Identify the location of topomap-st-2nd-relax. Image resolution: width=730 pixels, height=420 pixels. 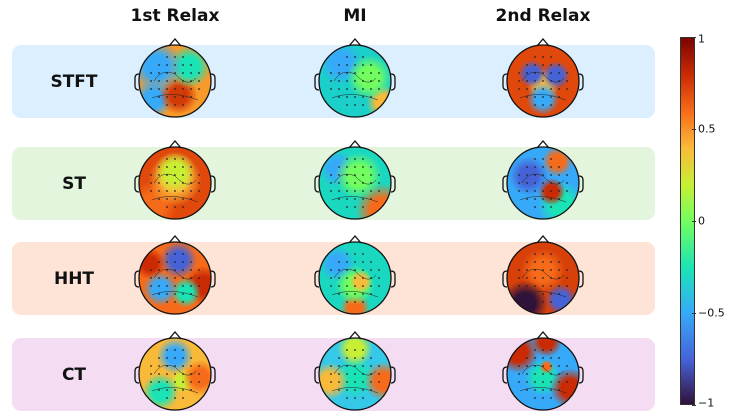
(543, 183).